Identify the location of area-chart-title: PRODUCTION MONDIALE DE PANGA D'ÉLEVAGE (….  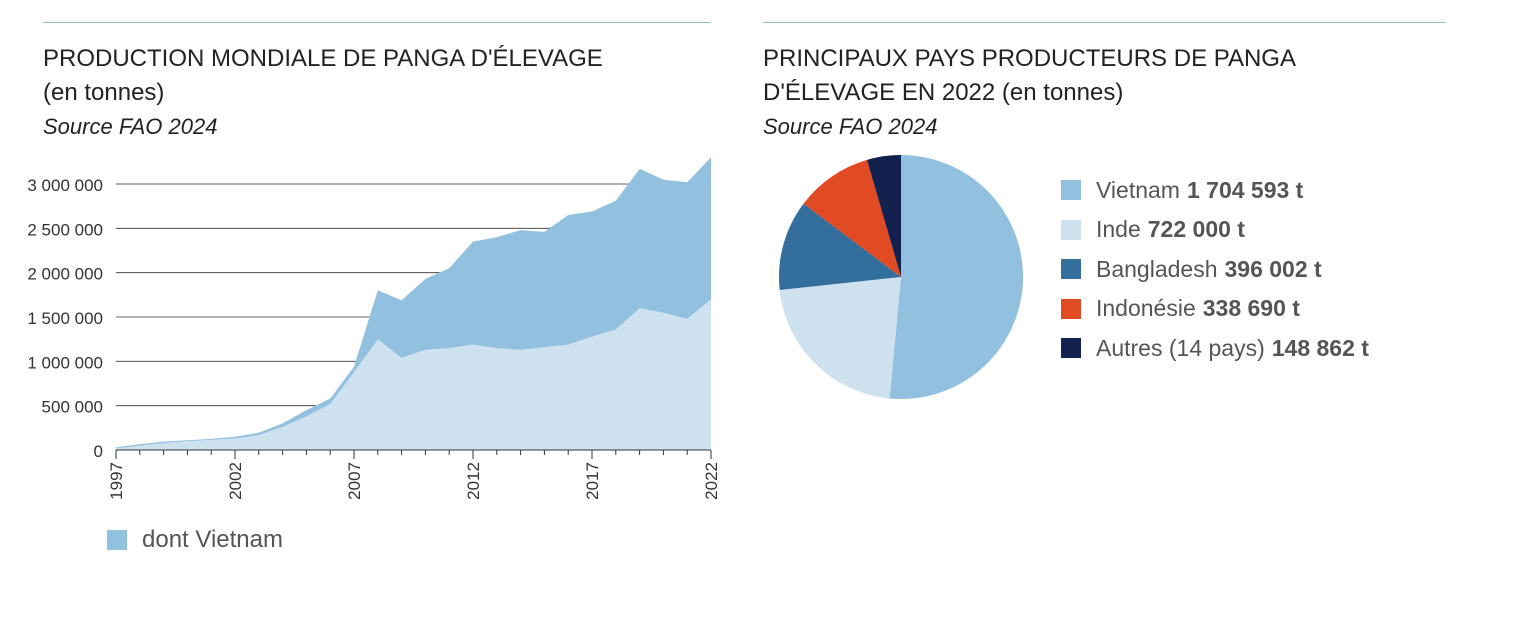
(323, 76).